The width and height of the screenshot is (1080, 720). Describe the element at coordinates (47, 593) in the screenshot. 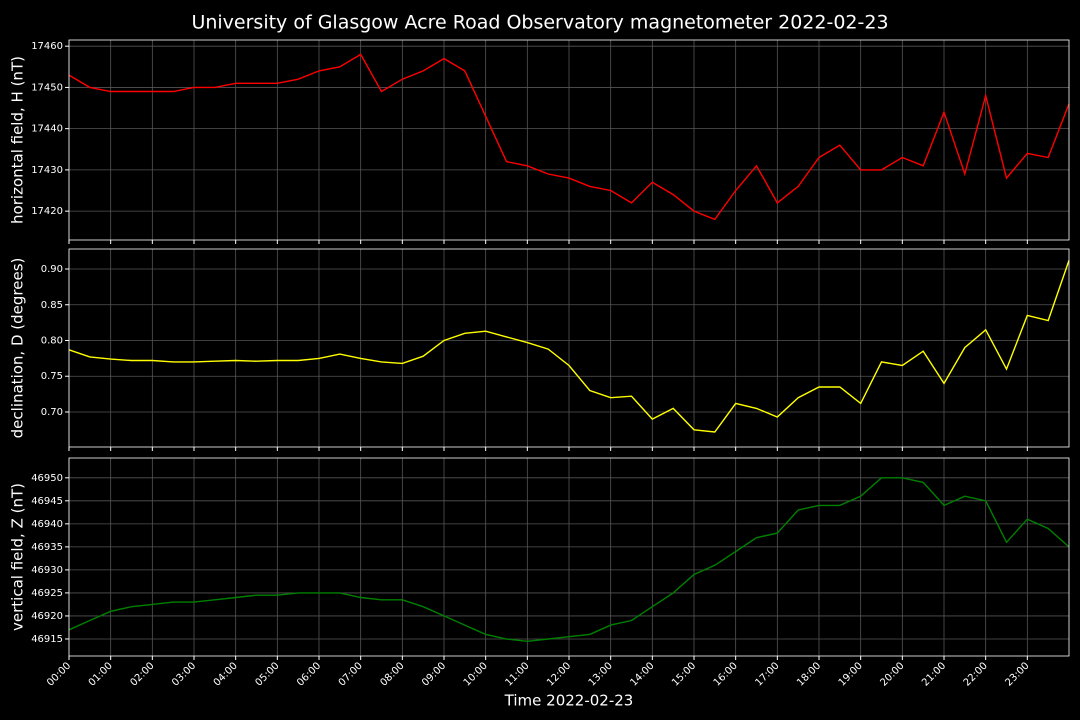

I see `y-tick-label: 46925` at that location.